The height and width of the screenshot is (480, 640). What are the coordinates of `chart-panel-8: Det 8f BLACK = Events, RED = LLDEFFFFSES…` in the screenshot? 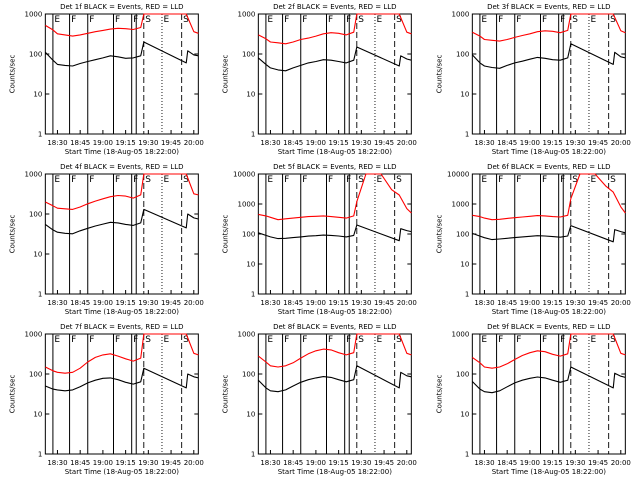 It's located at (320, 399).